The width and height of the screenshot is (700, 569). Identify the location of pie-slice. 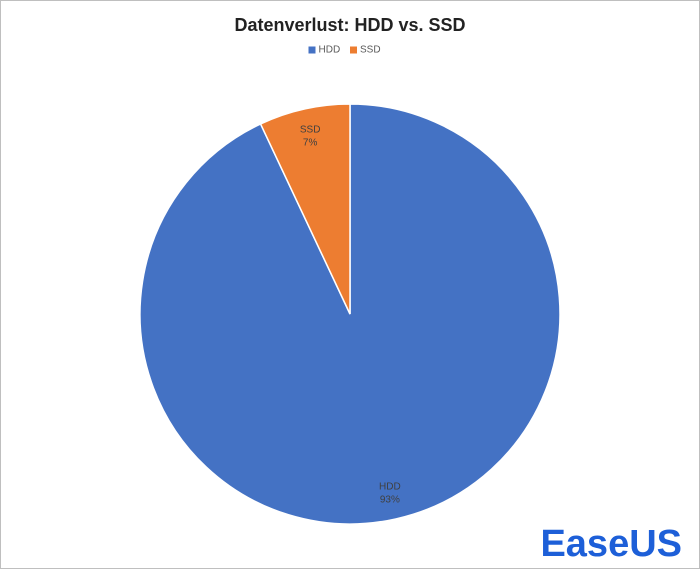
(305, 209).